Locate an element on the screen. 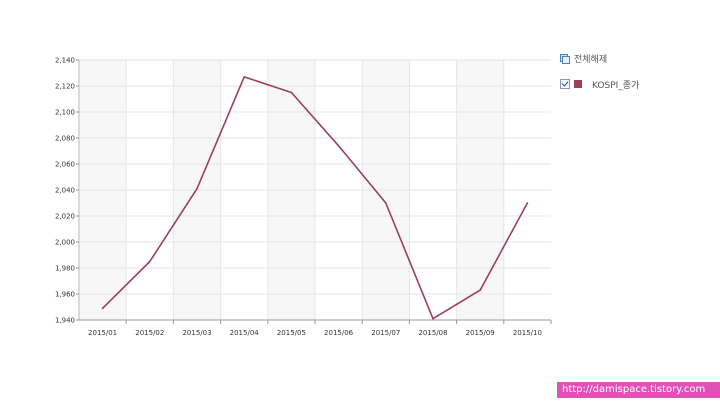 The width and height of the screenshot is (720, 404). watermark-url: http://damispace.tistory.com is located at coordinates (638, 390).